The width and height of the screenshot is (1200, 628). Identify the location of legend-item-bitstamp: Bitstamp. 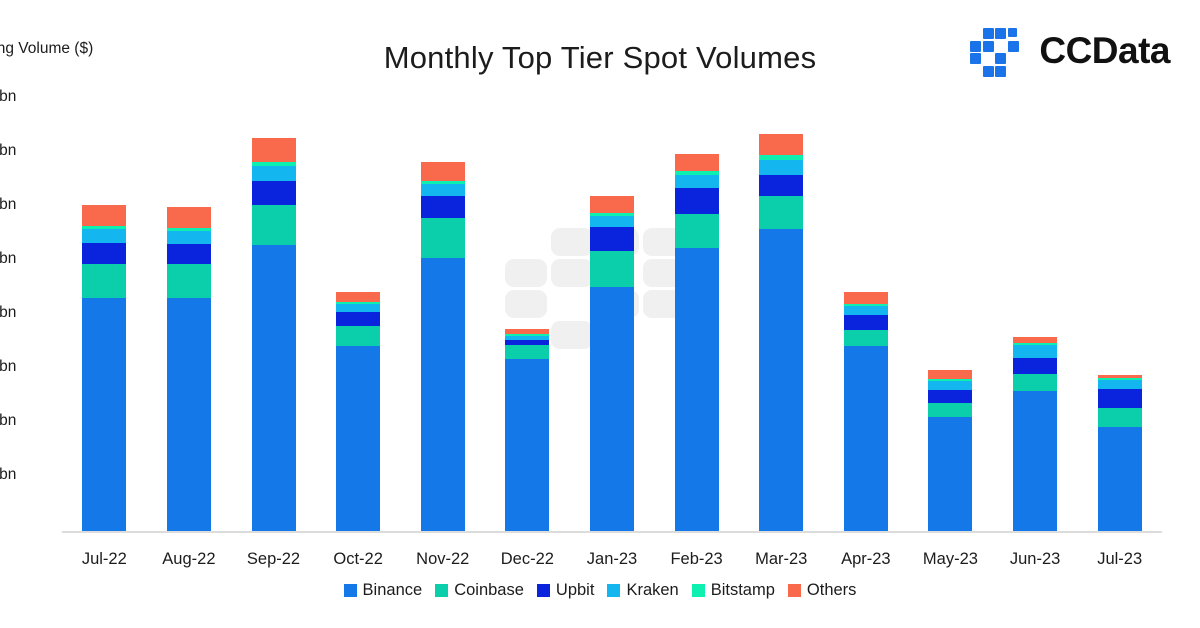
(733, 590).